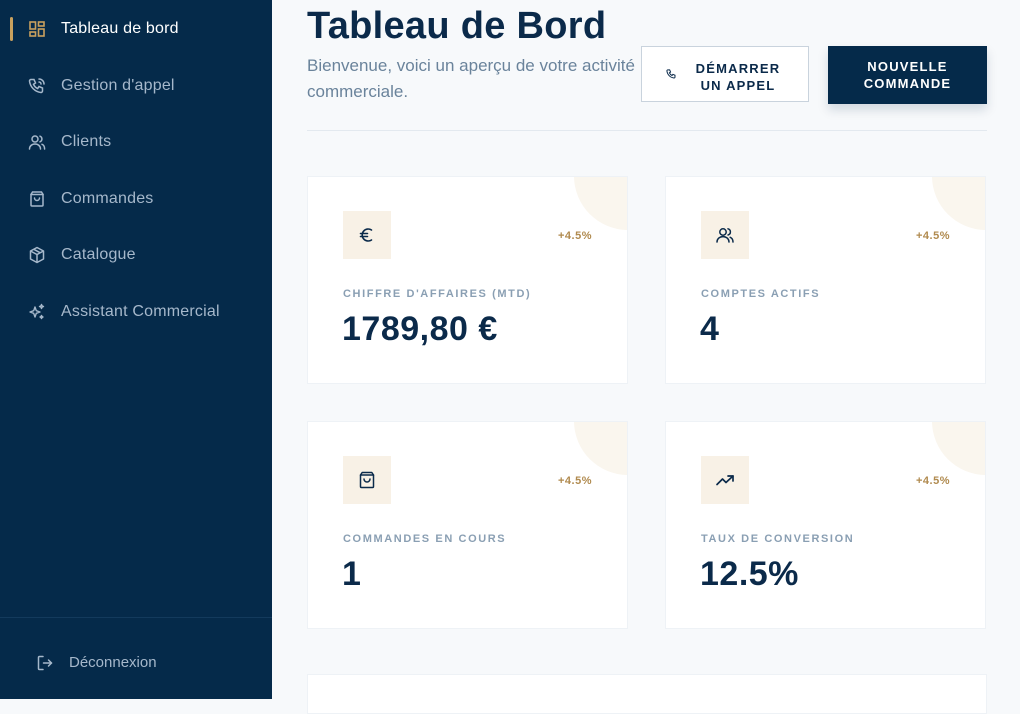 The image size is (1020, 714). Describe the element at coordinates (647, 130) in the screenshot. I see `header-divider` at that location.